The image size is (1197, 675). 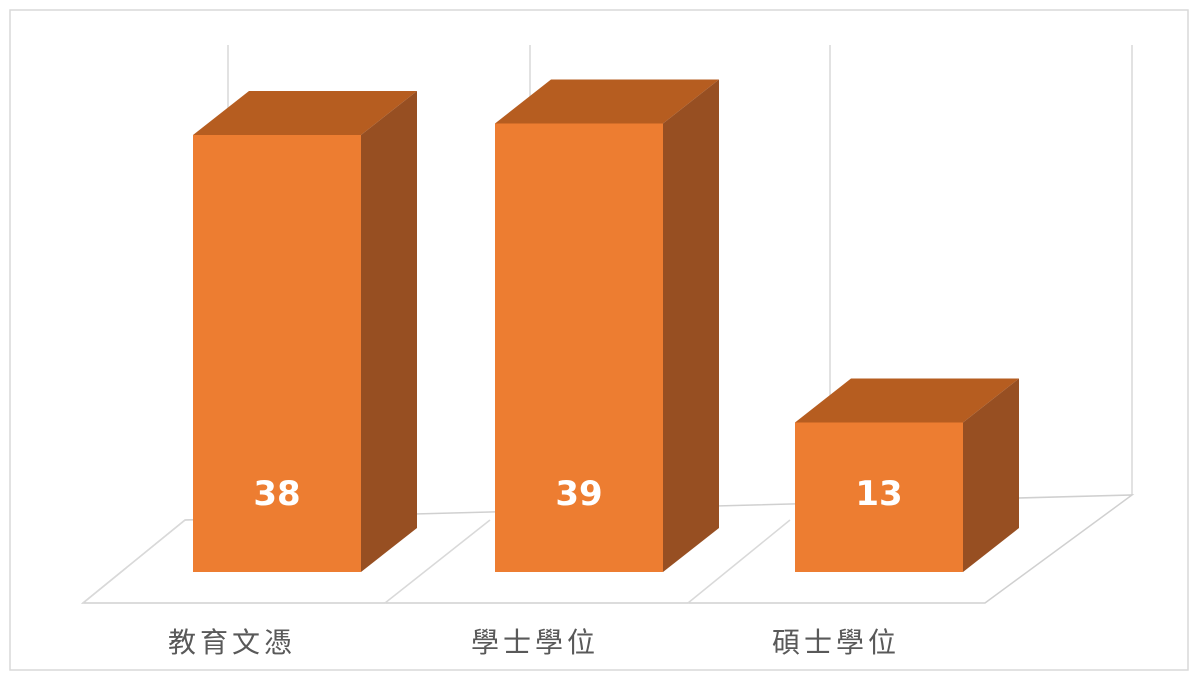 I want to click on x-tick-label: 碩士學位, so click(x=836, y=642).